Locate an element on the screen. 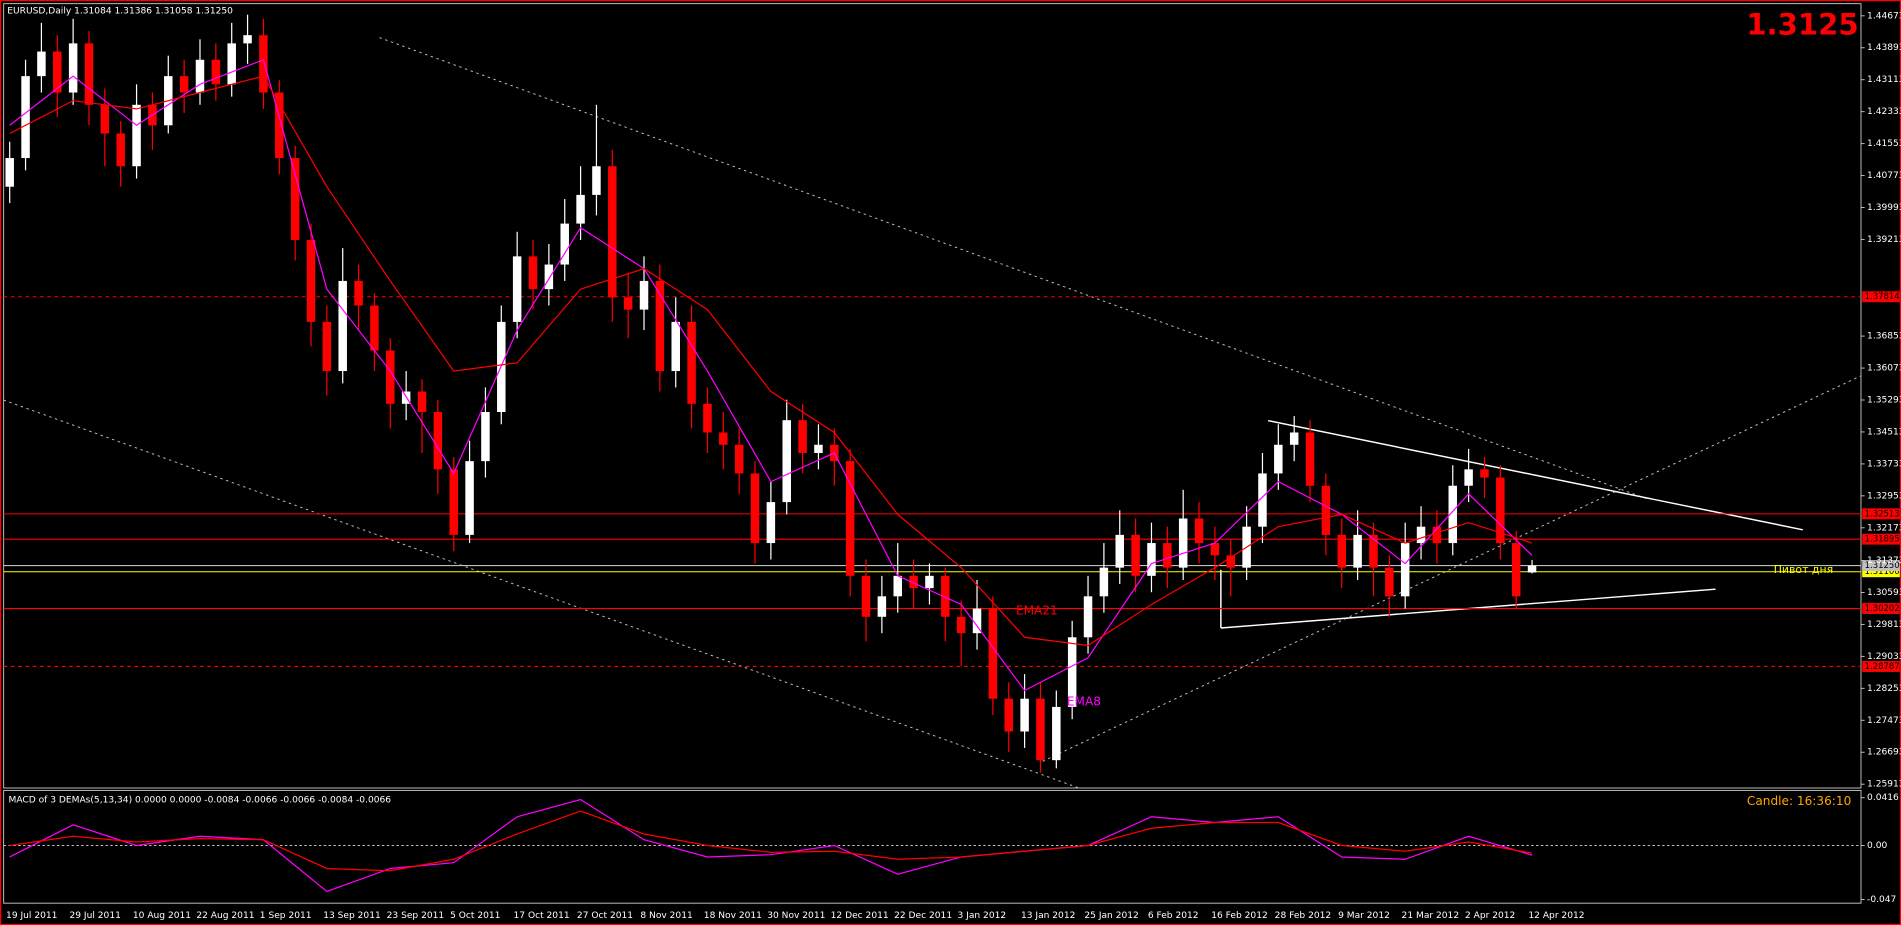 The image size is (1901, 925). y-tick-label: 1.40773 is located at coordinates (1884, 176).